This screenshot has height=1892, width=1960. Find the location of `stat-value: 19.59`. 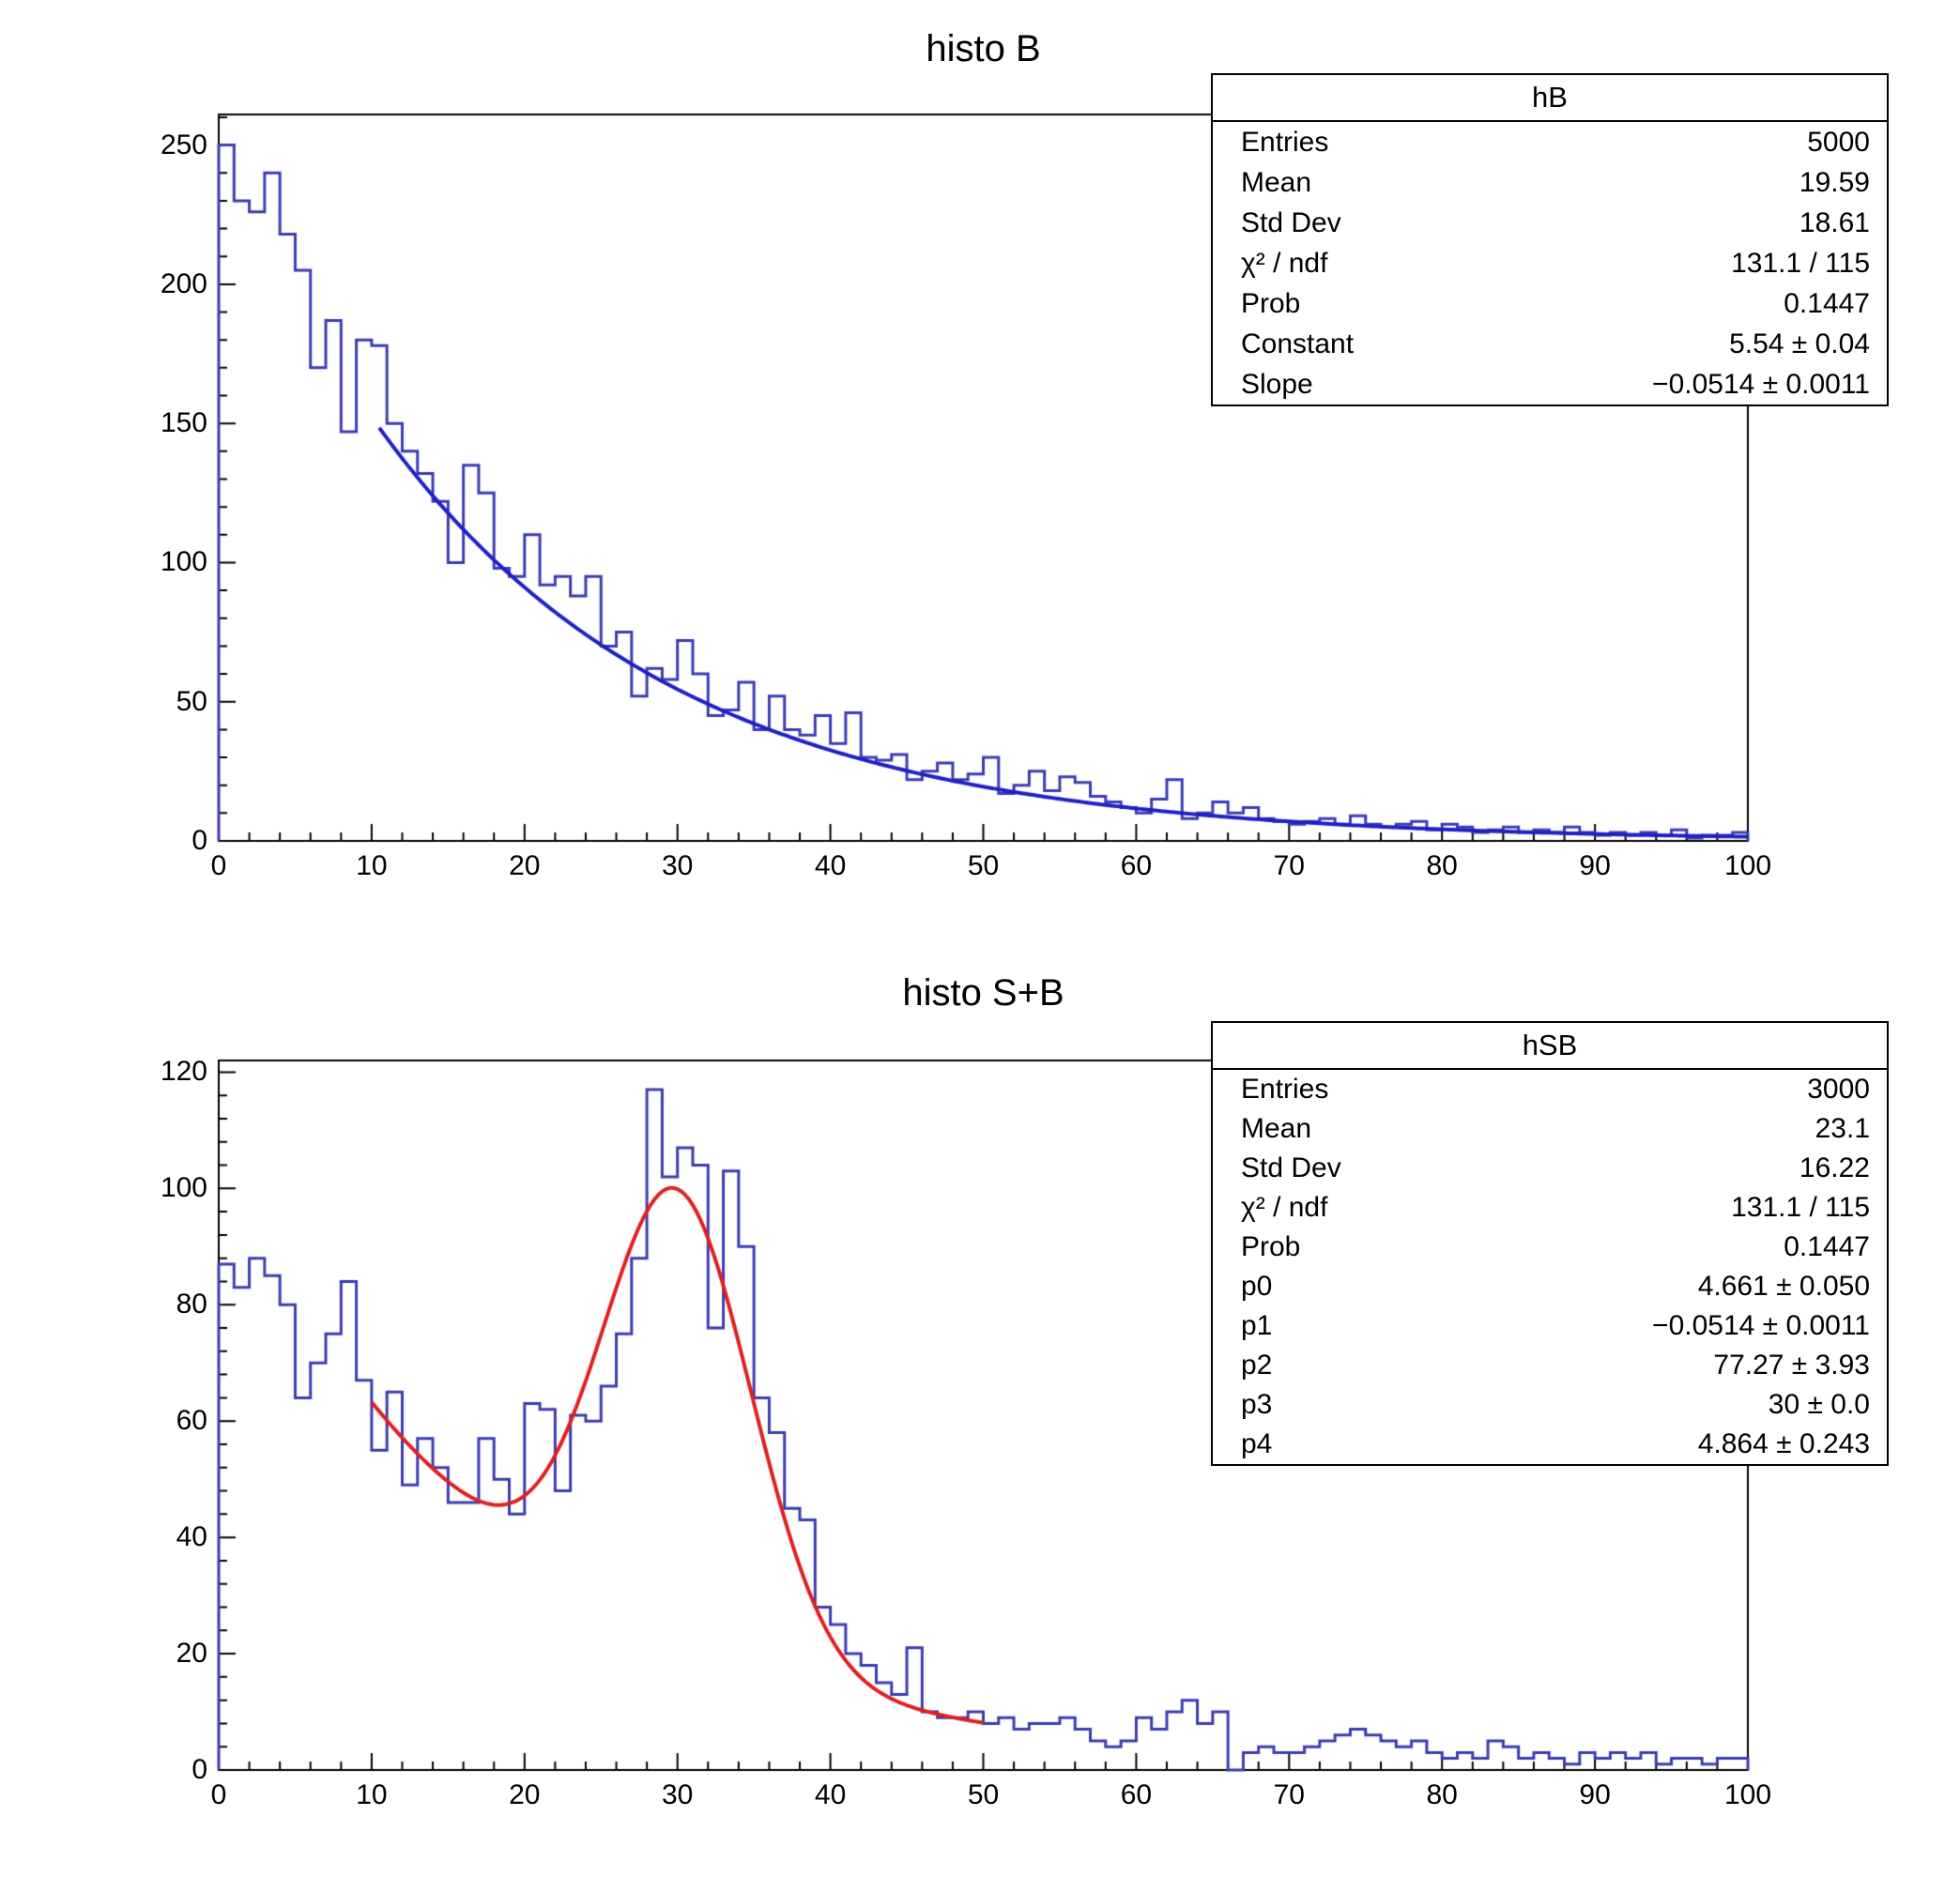

stat-value: 19.59 is located at coordinates (1834, 182).